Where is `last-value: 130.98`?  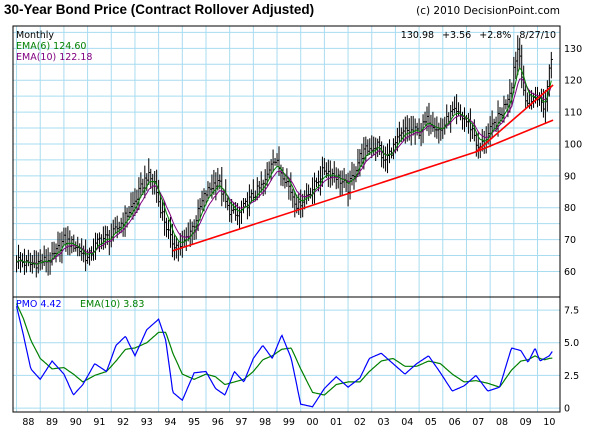 last-value: 130.98 is located at coordinates (417, 35).